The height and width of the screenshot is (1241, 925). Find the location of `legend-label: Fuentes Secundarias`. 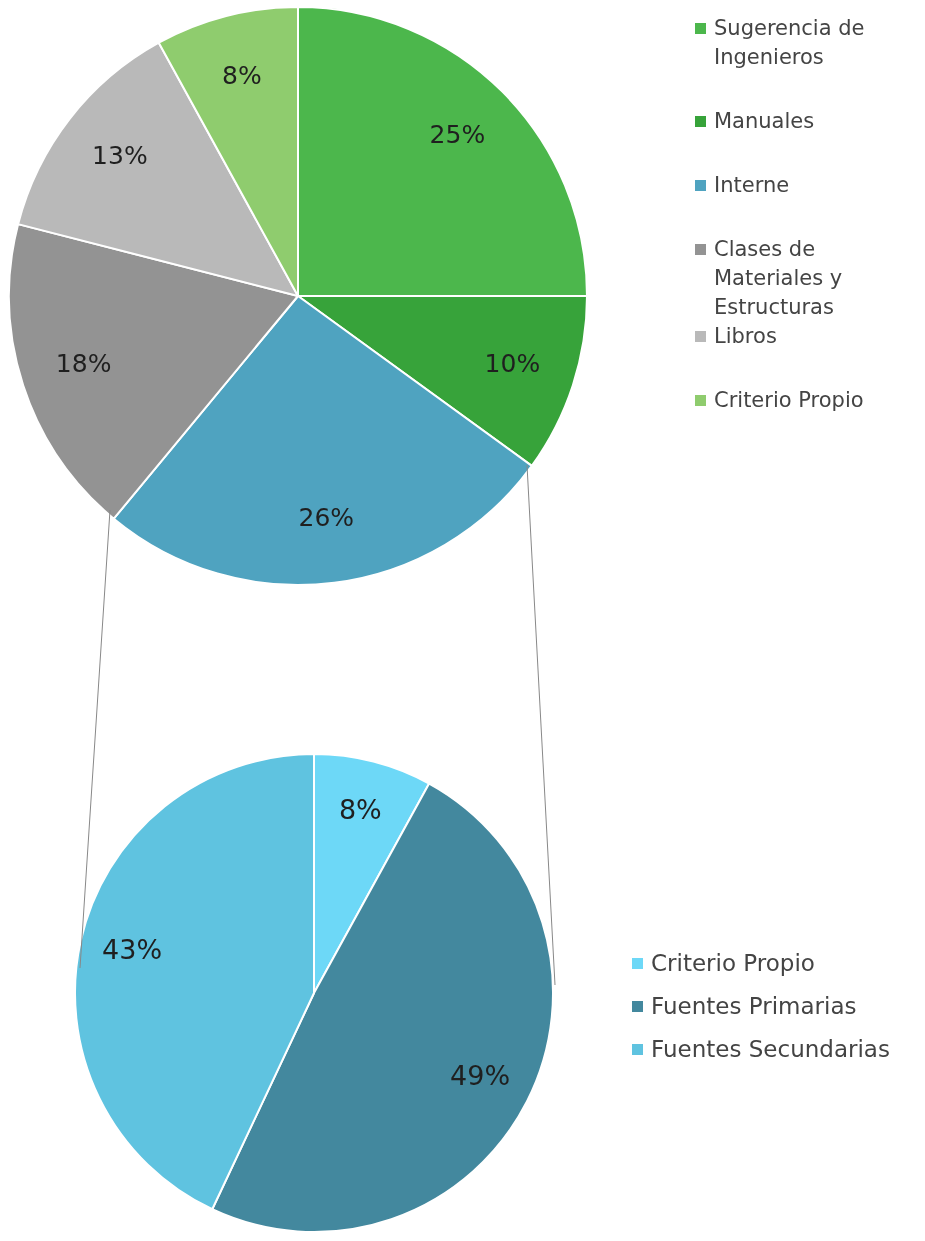

legend-label: Fuentes Secundarias is located at coordinates (770, 1049).